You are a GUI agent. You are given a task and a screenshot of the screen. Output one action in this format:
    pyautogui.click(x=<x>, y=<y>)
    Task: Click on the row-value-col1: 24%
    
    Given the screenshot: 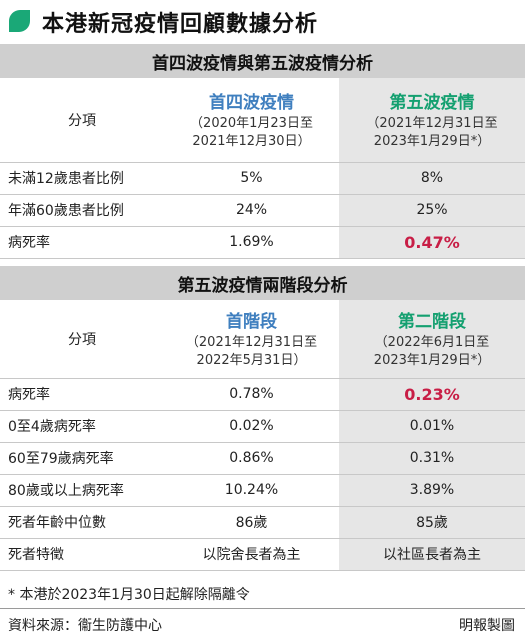 What is the action you would take?
    pyautogui.click(x=251, y=210)
    